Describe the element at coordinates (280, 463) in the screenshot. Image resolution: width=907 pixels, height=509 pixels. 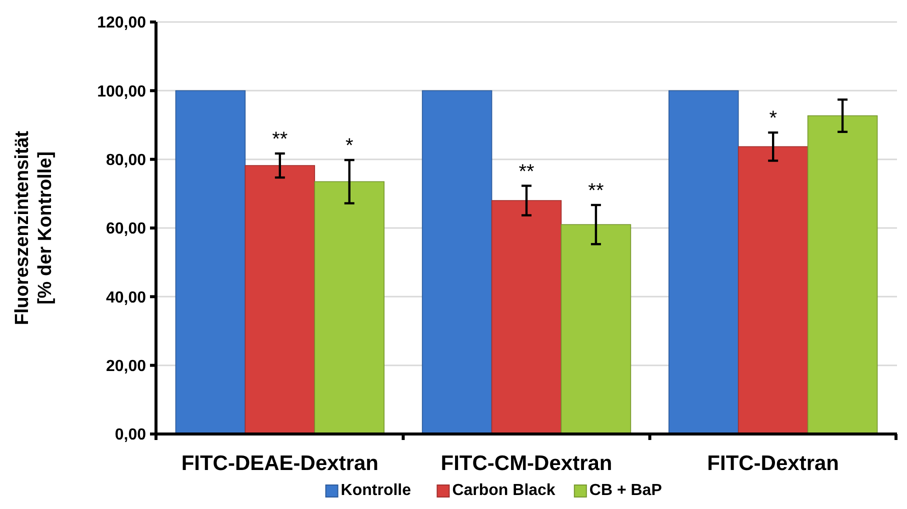
I see `x-tick-label: FITC-DEAE-Dextran` at that location.